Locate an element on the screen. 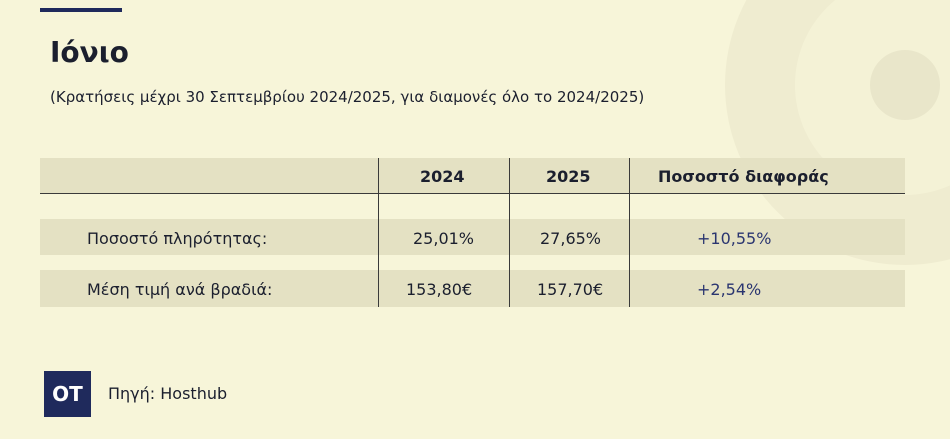  header-row is located at coordinates (472, 175).